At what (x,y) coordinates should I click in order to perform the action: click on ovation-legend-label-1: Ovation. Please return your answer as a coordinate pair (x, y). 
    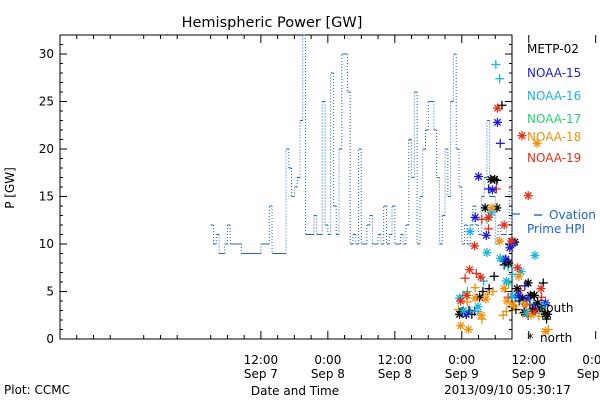
    Looking at the image, I should click on (572, 215).